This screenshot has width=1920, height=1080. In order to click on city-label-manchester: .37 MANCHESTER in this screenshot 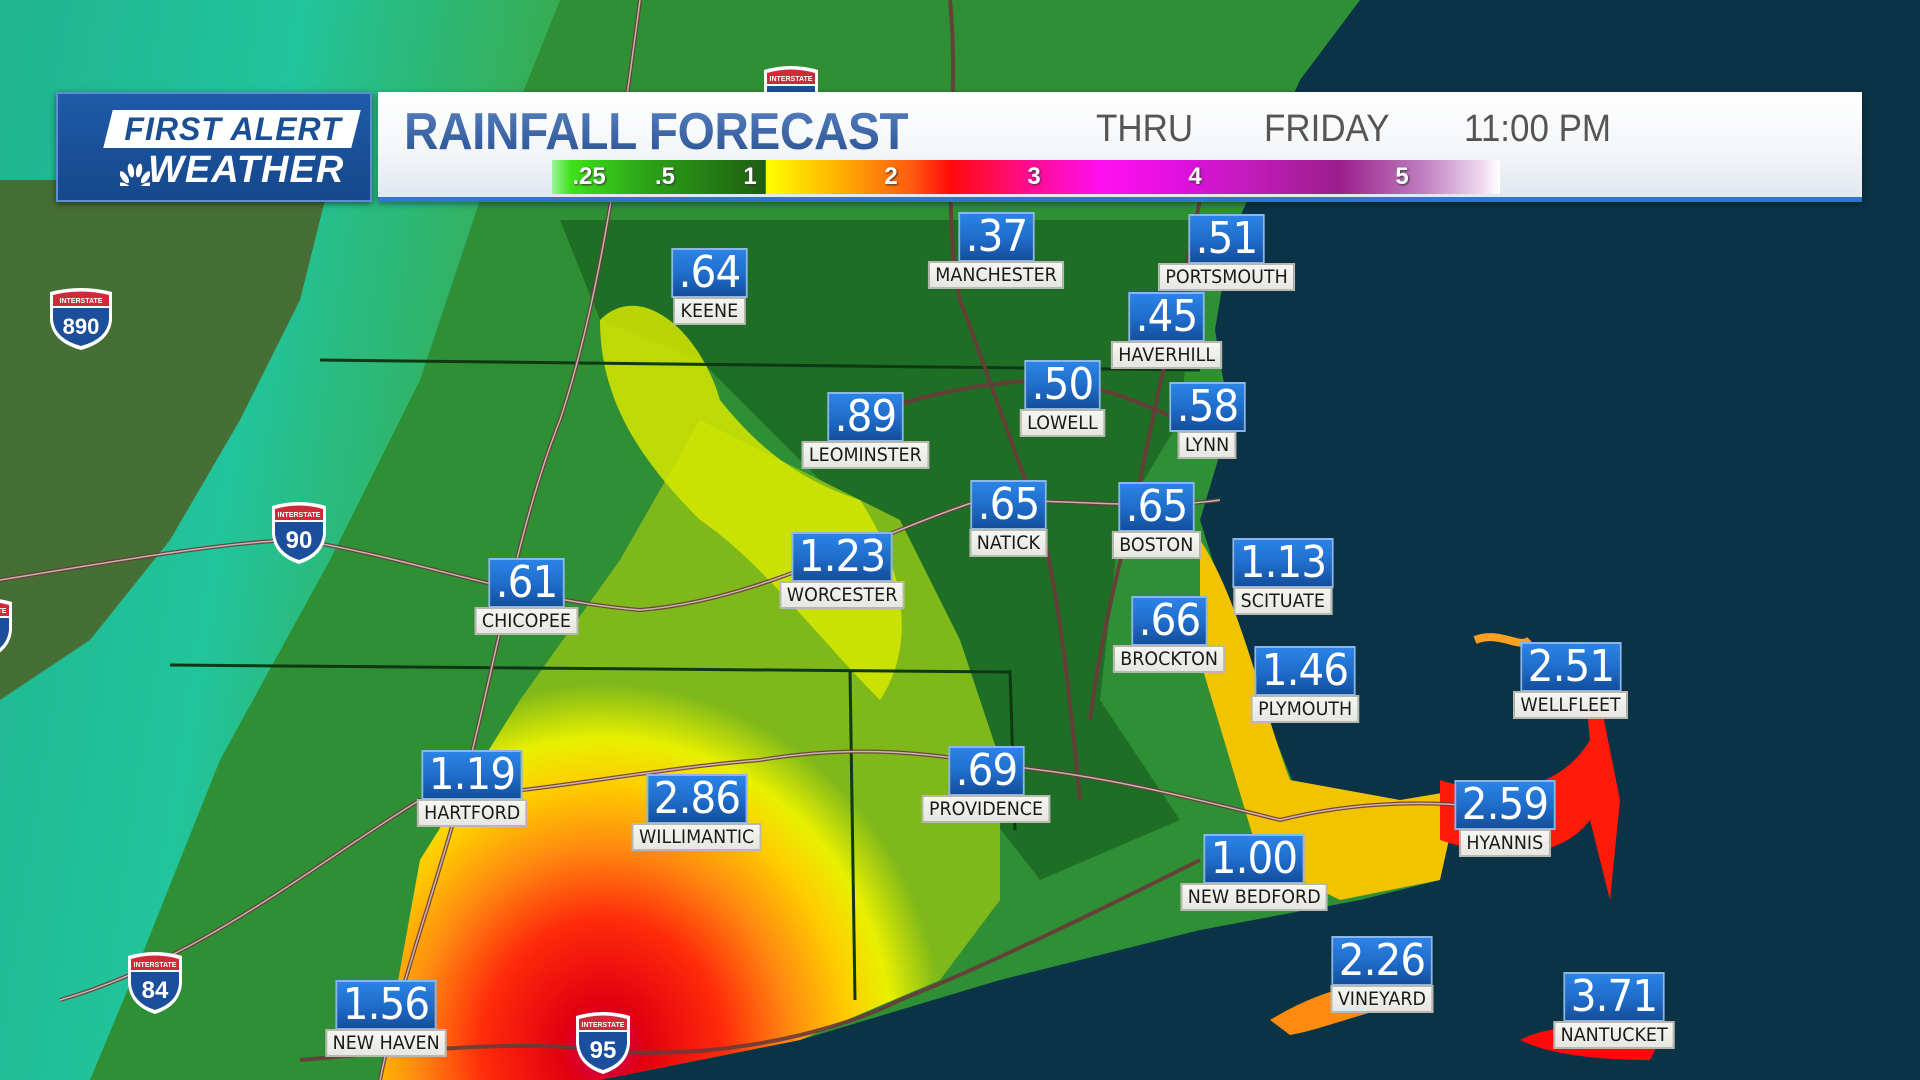, I will do `click(996, 250)`.